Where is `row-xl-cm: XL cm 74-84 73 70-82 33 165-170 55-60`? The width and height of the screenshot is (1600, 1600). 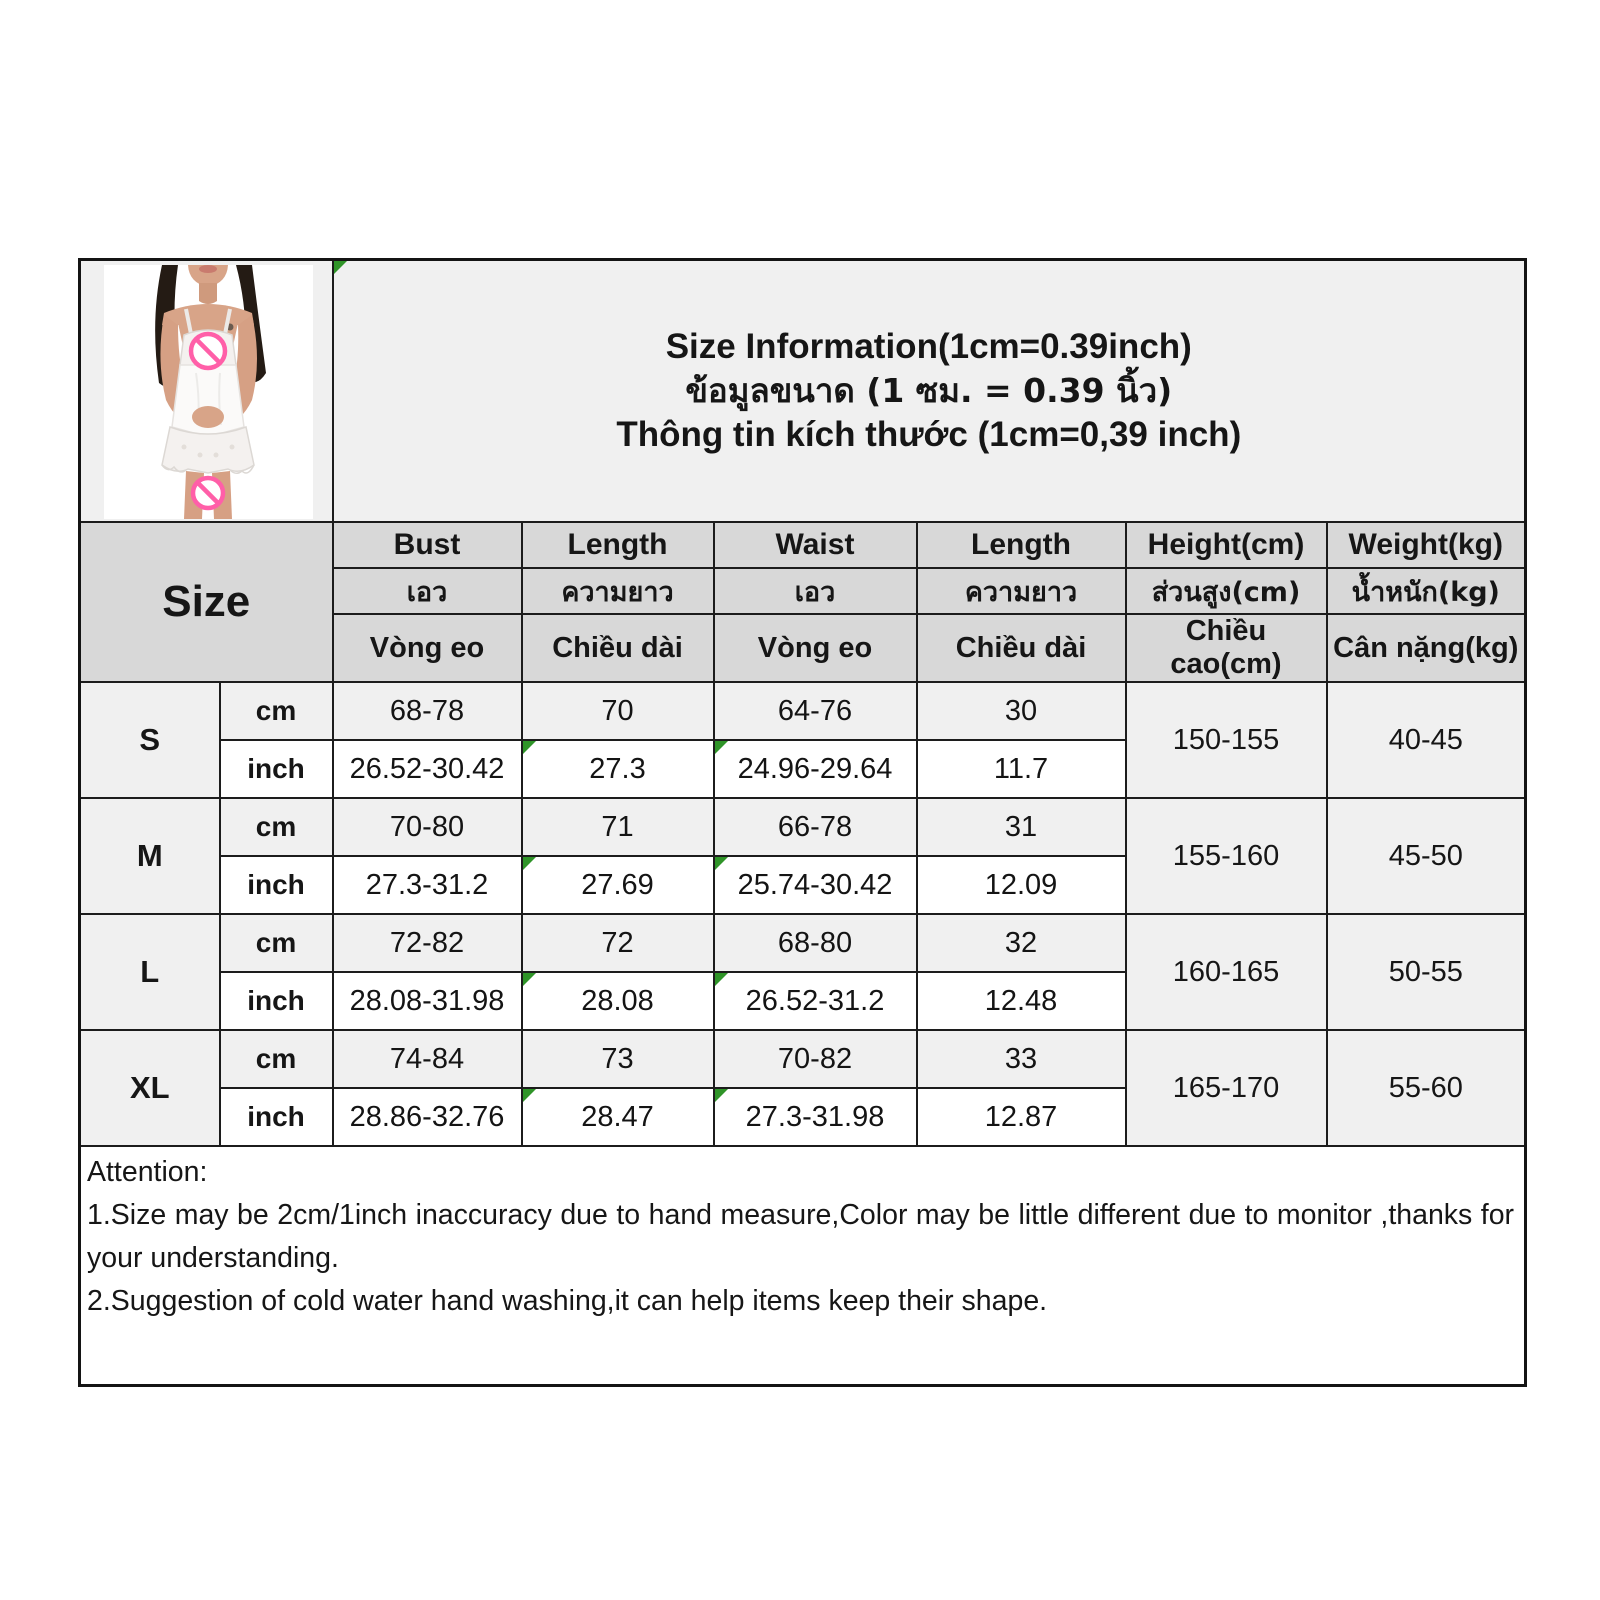
row-xl-cm: XL cm 74-84 73 70-82 33 165-170 55-60 is located at coordinates (802, 1088).